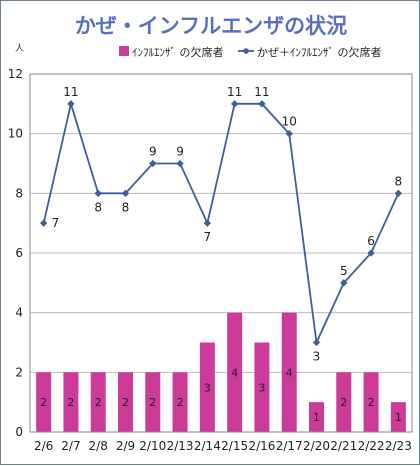  I want to click on x-tick-label: 2/10, so click(152, 446).